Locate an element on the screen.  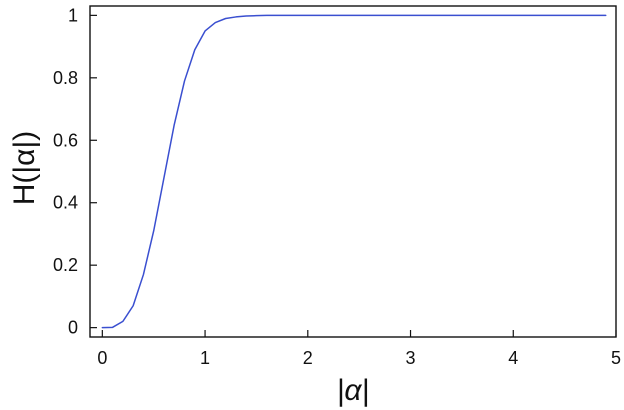
x-tick-label: 5 is located at coordinates (616, 358).